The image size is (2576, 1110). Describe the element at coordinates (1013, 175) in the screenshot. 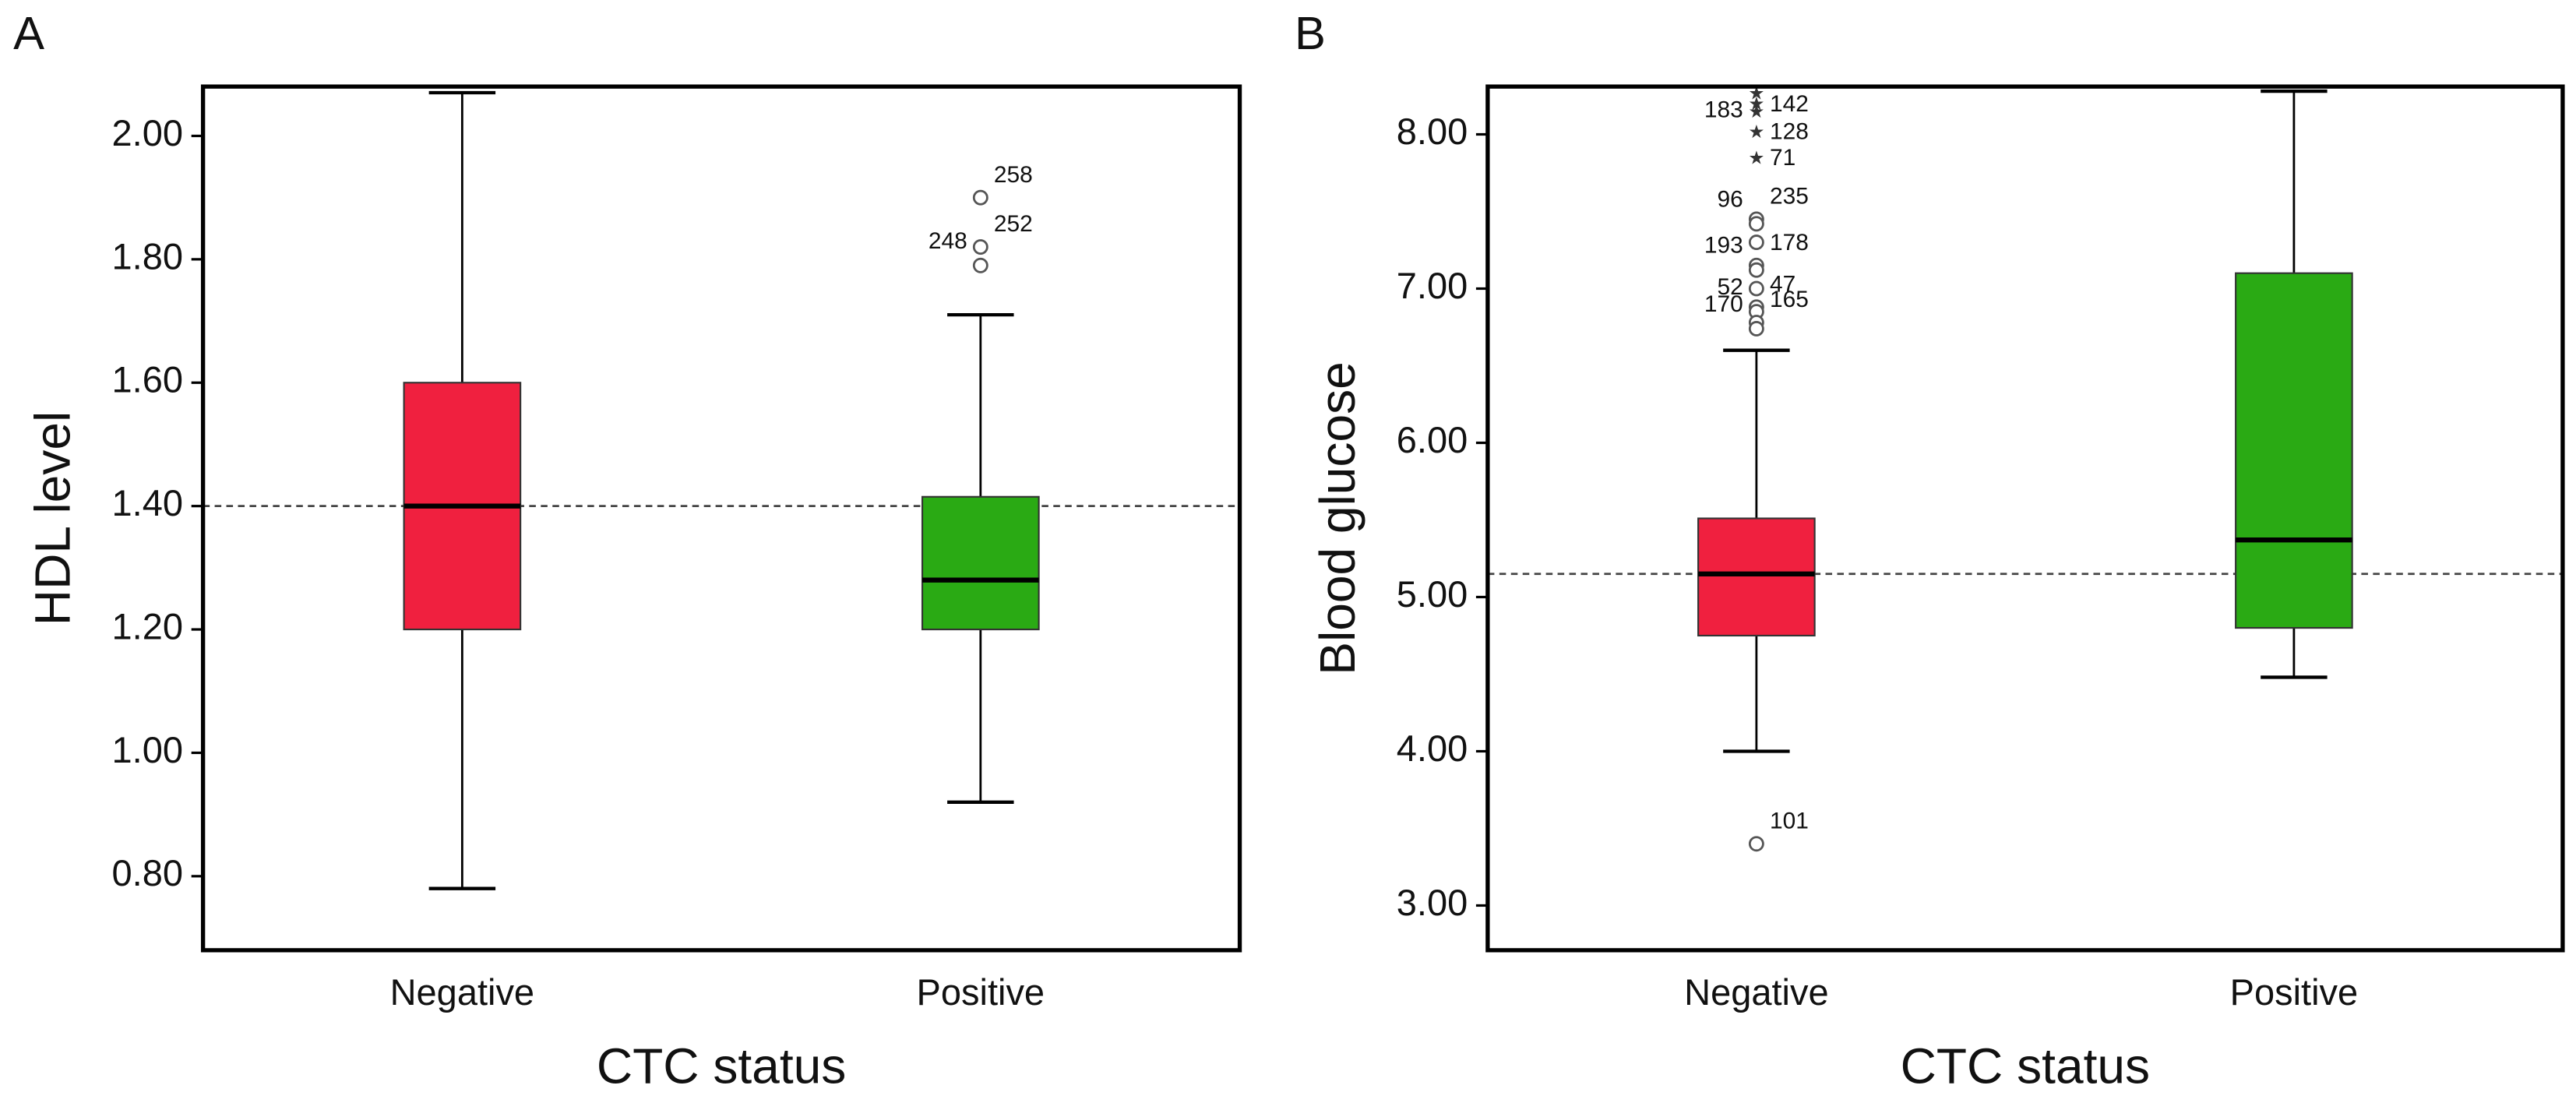

I see `outlier-label: 258` at that location.